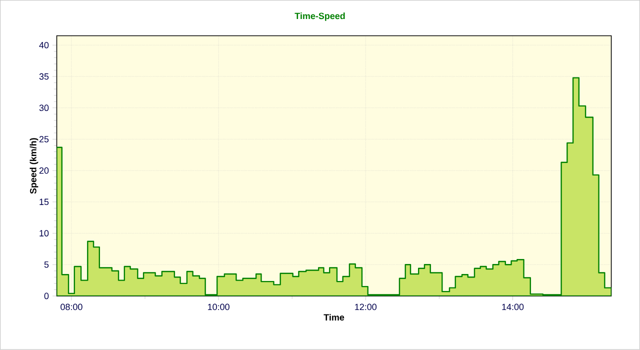  What do you see at coordinates (319, 17) in the screenshot?
I see `chart-title: Time-Speed` at bounding box center [319, 17].